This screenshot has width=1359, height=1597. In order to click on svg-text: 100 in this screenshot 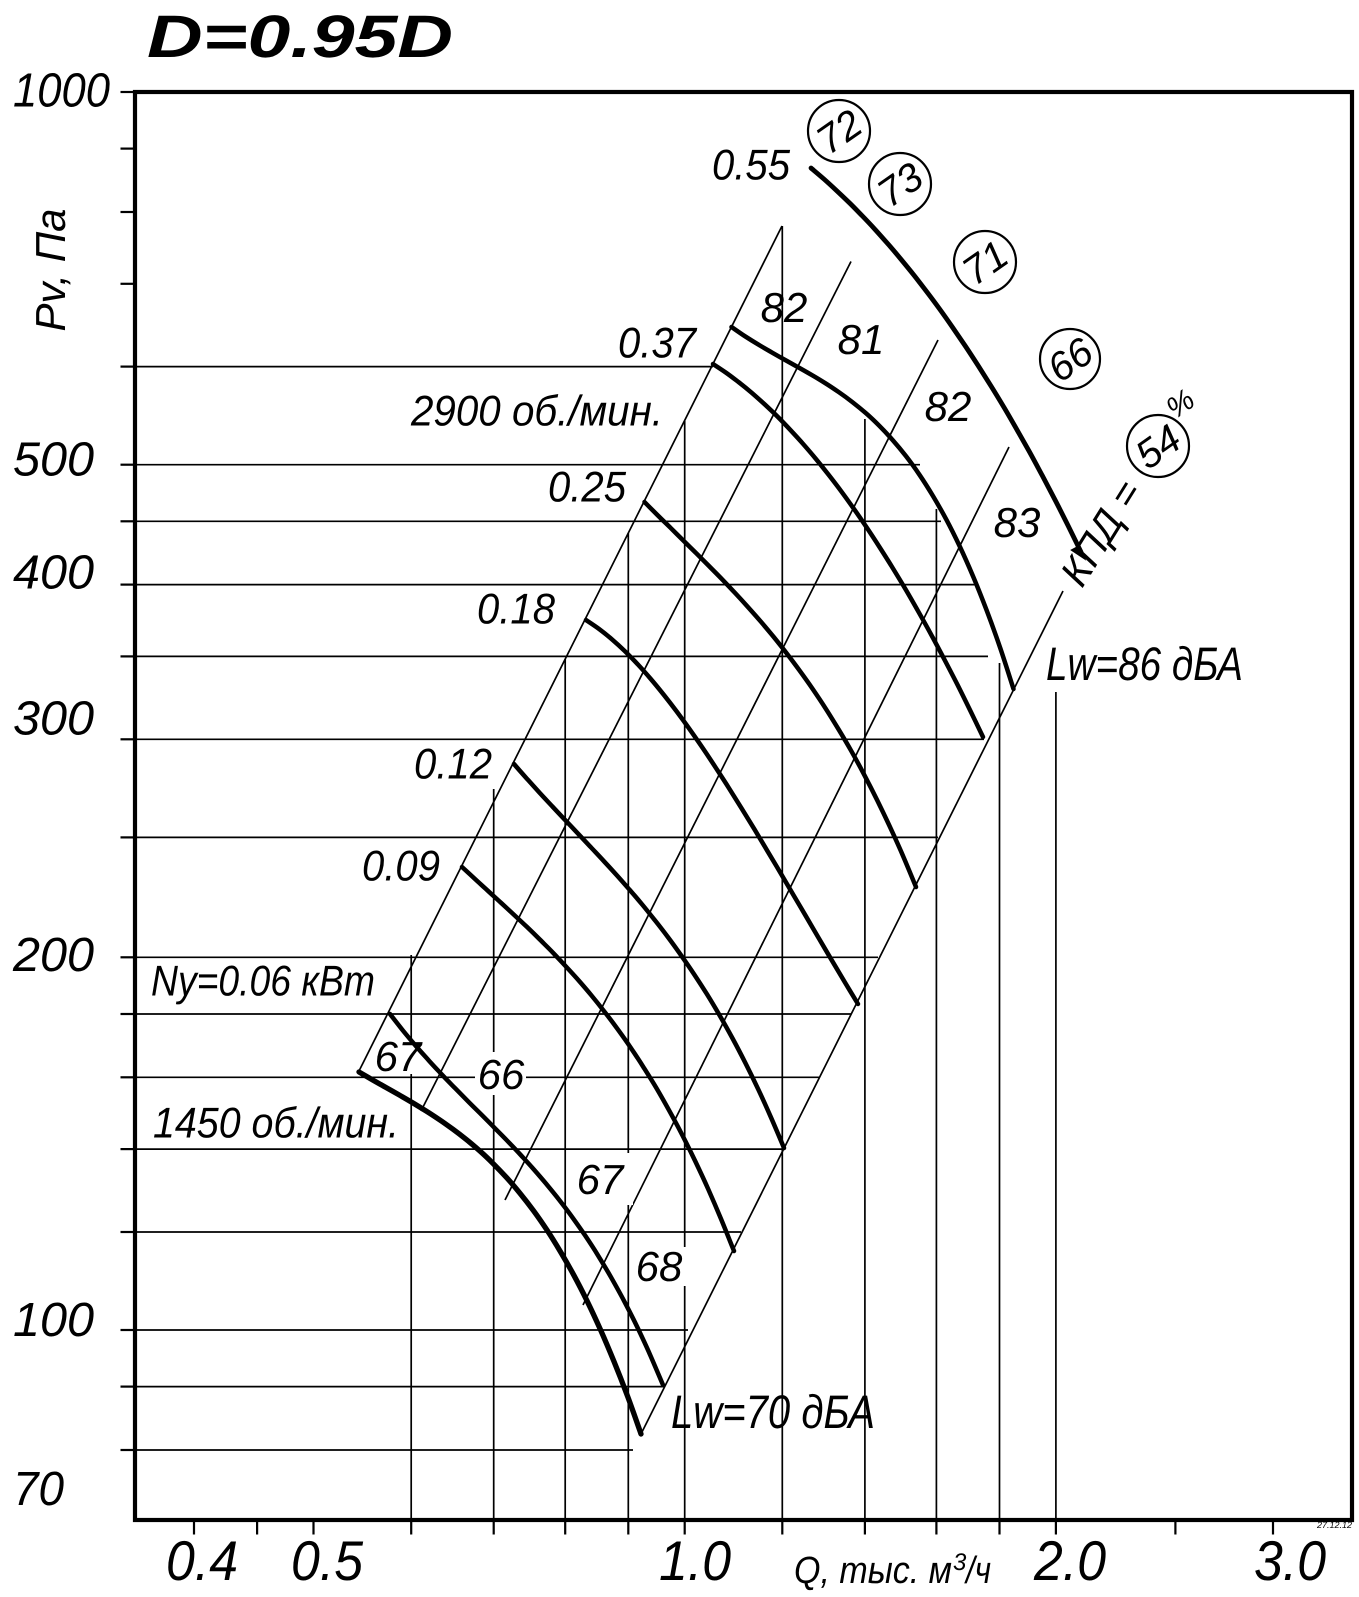, I will do `click(53, 1320)`.